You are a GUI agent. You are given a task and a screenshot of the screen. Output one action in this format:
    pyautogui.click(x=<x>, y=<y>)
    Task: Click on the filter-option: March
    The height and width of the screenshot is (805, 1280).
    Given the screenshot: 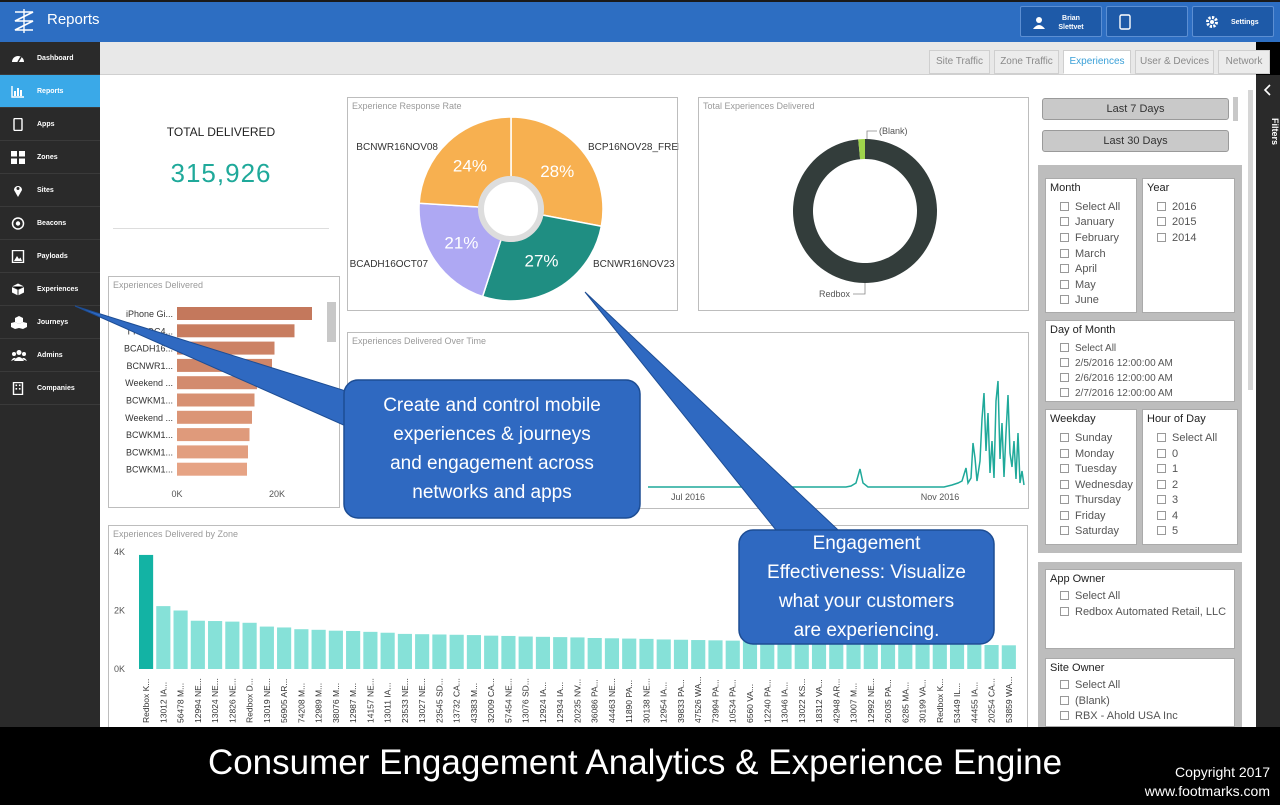 What is the action you would take?
    pyautogui.click(x=1083, y=254)
    